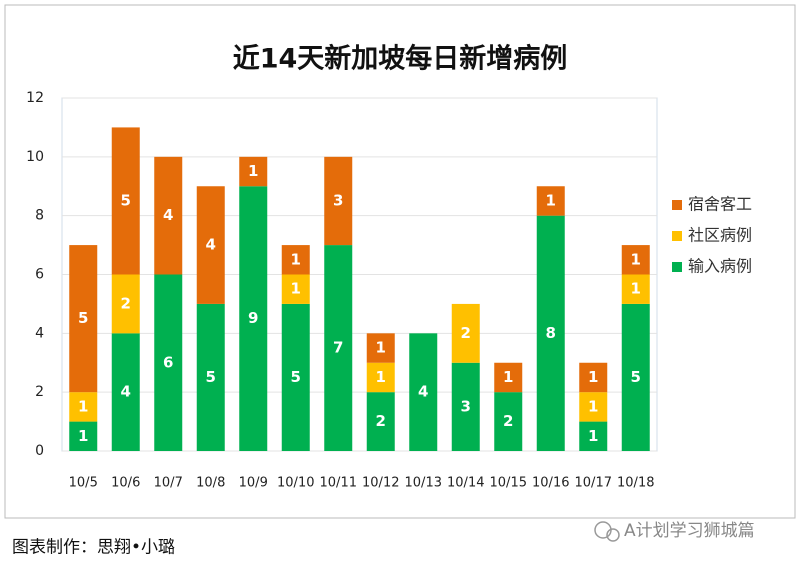 The image size is (800, 569). Describe the element at coordinates (720, 235) in the screenshot. I see `legend-label: 社区病例` at that location.